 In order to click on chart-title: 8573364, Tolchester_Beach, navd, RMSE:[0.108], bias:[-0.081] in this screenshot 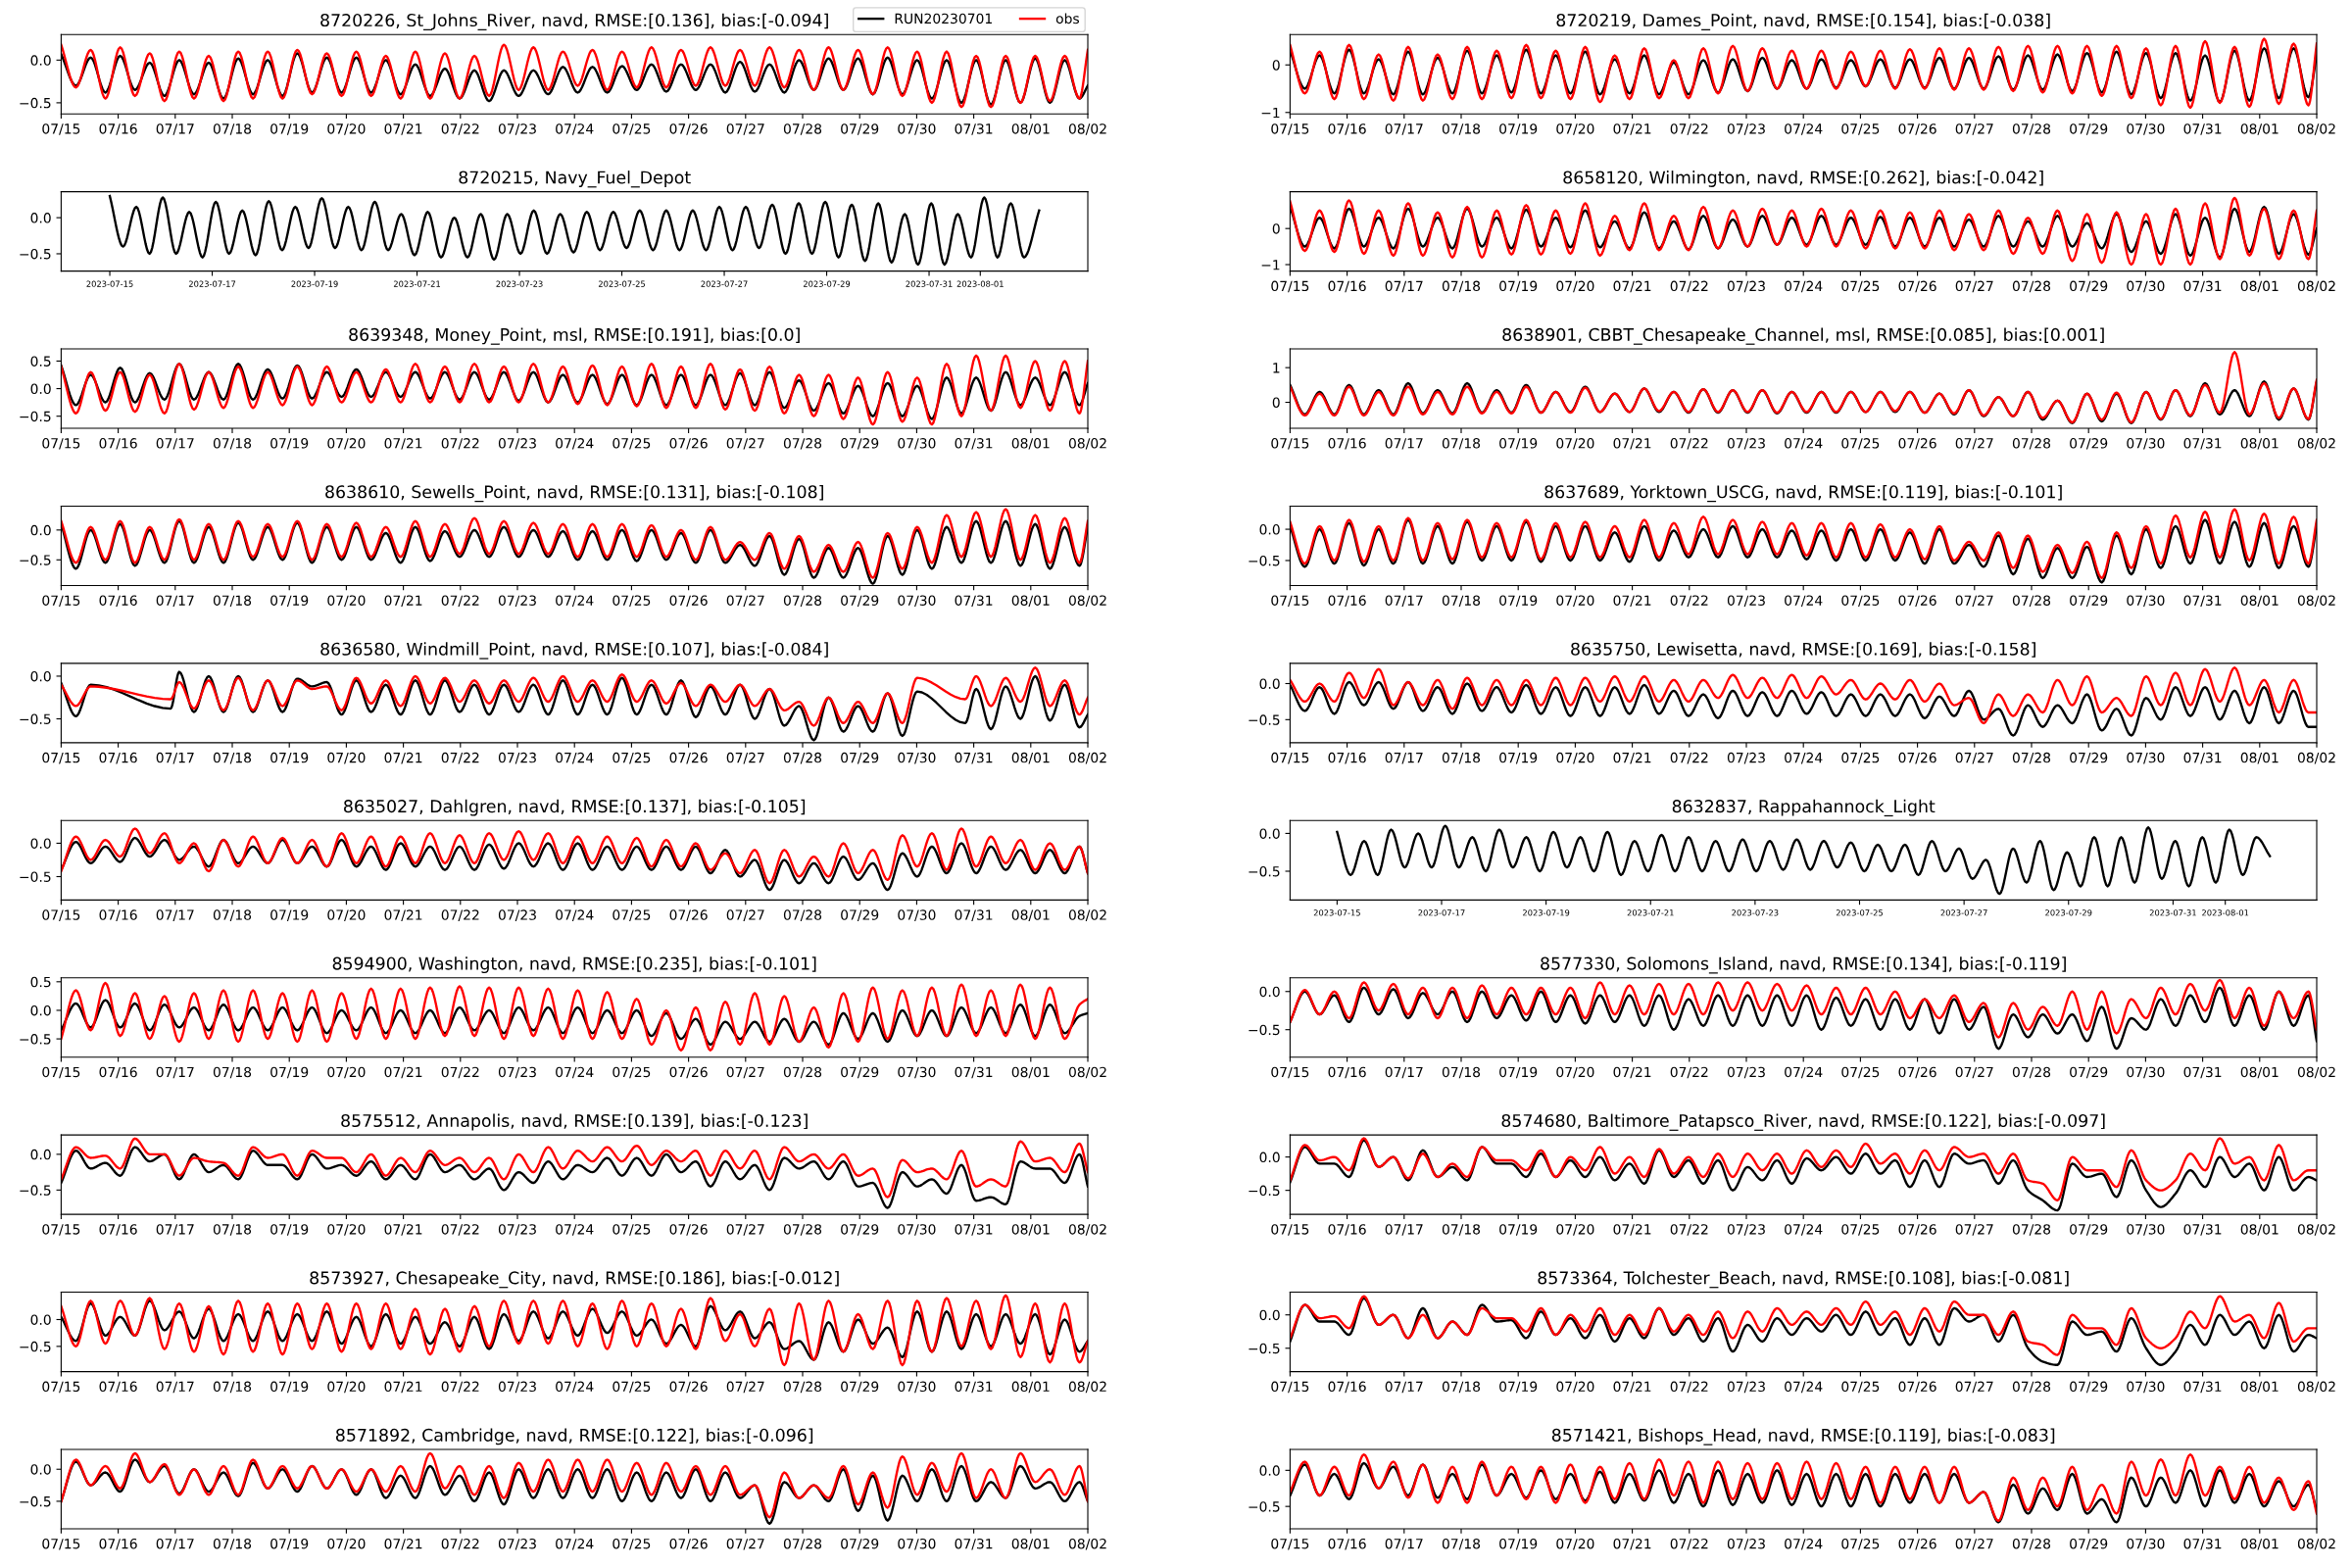, I will do `click(1803, 1280)`.